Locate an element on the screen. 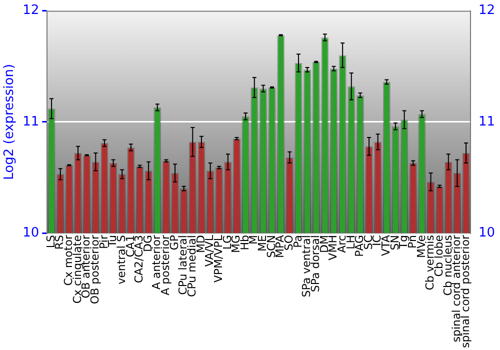 This screenshot has height=350, width=500. y2-tick-label: 12 is located at coordinates (487, 10).